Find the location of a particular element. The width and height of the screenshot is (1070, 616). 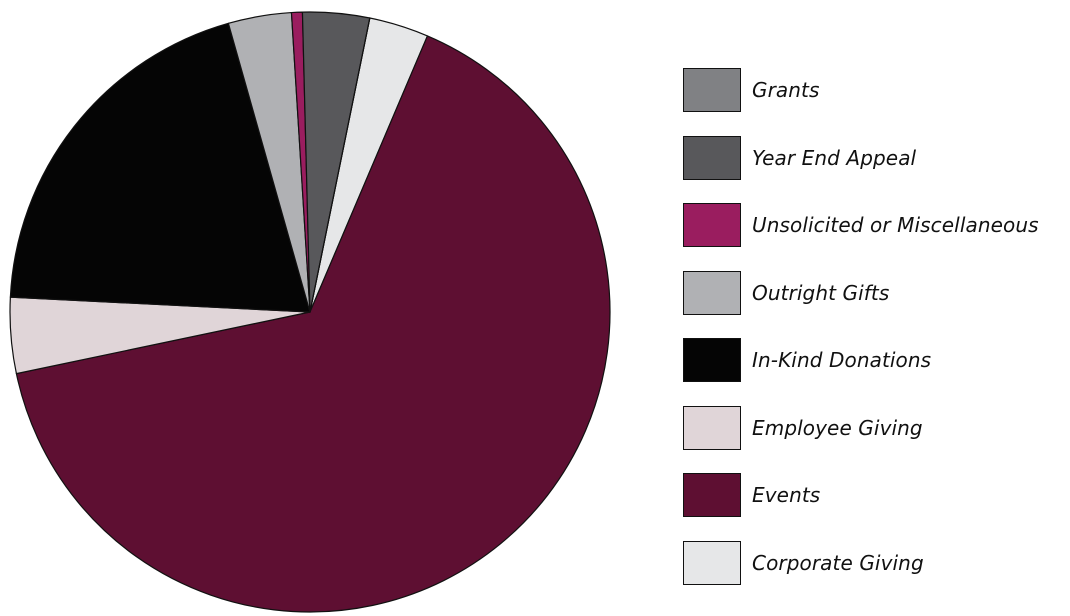

legend-label-grants: Grants is located at coordinates (786, 90).